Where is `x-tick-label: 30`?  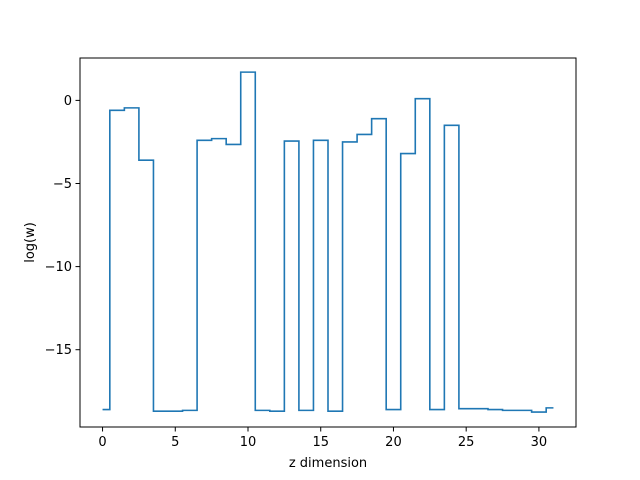
x-tick-label: 30 is located at coordinates (539, 442).